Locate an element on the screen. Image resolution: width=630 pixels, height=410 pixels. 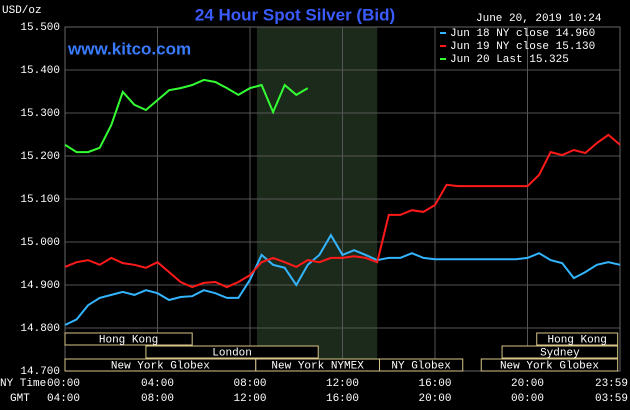
legend-label: Jun 19 NY close 15.130 is located at coordinates (522, 47).